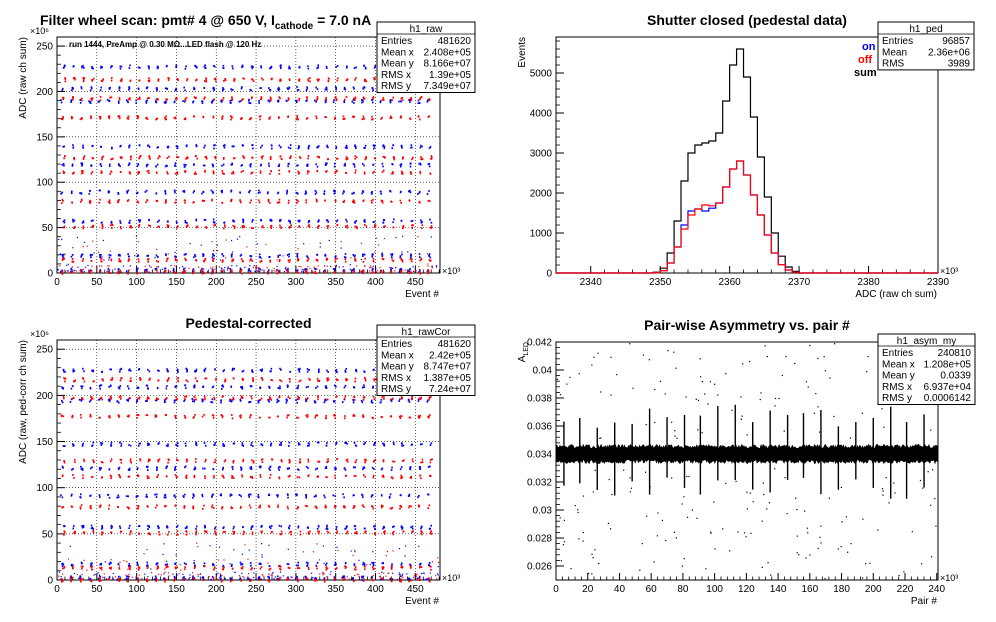 Image resolution: width=996 pixels, height=622 pixels. What do you see at coordinates (44, 442) in the screenshot?
I see `y-tick-label: 150` at bounding box center [44, 442].